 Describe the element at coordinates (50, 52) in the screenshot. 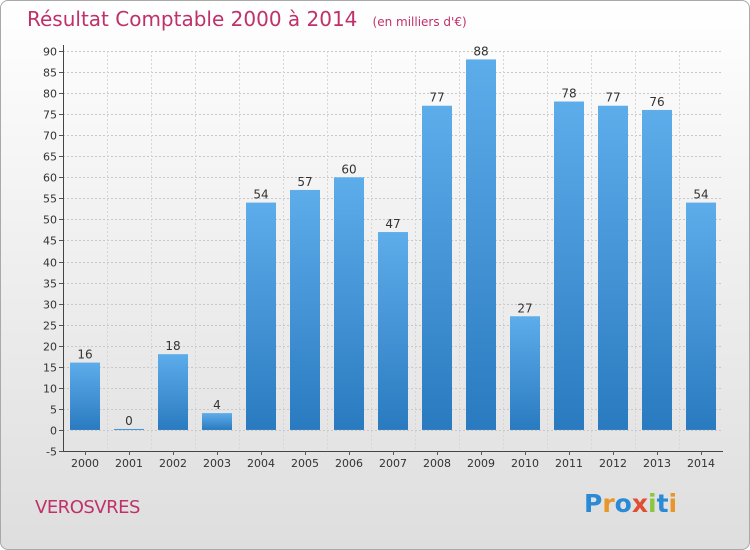

I see `y-tick-label: 90` at that location.